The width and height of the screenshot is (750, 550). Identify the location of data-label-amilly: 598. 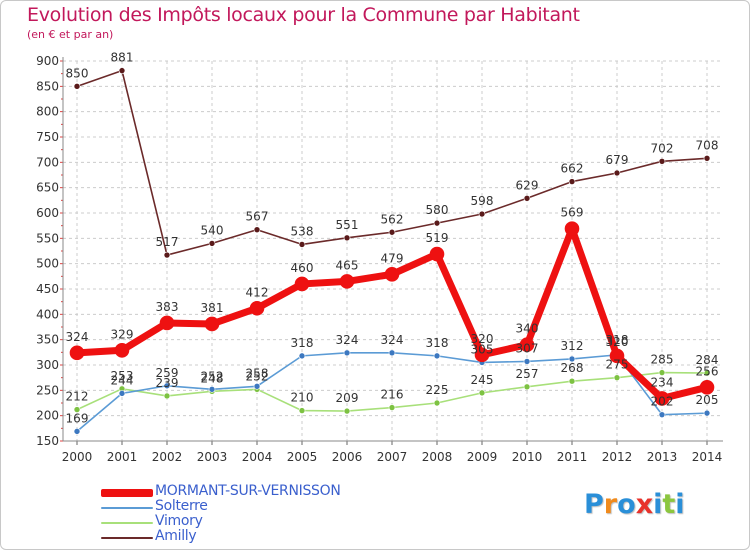
(482, 201).